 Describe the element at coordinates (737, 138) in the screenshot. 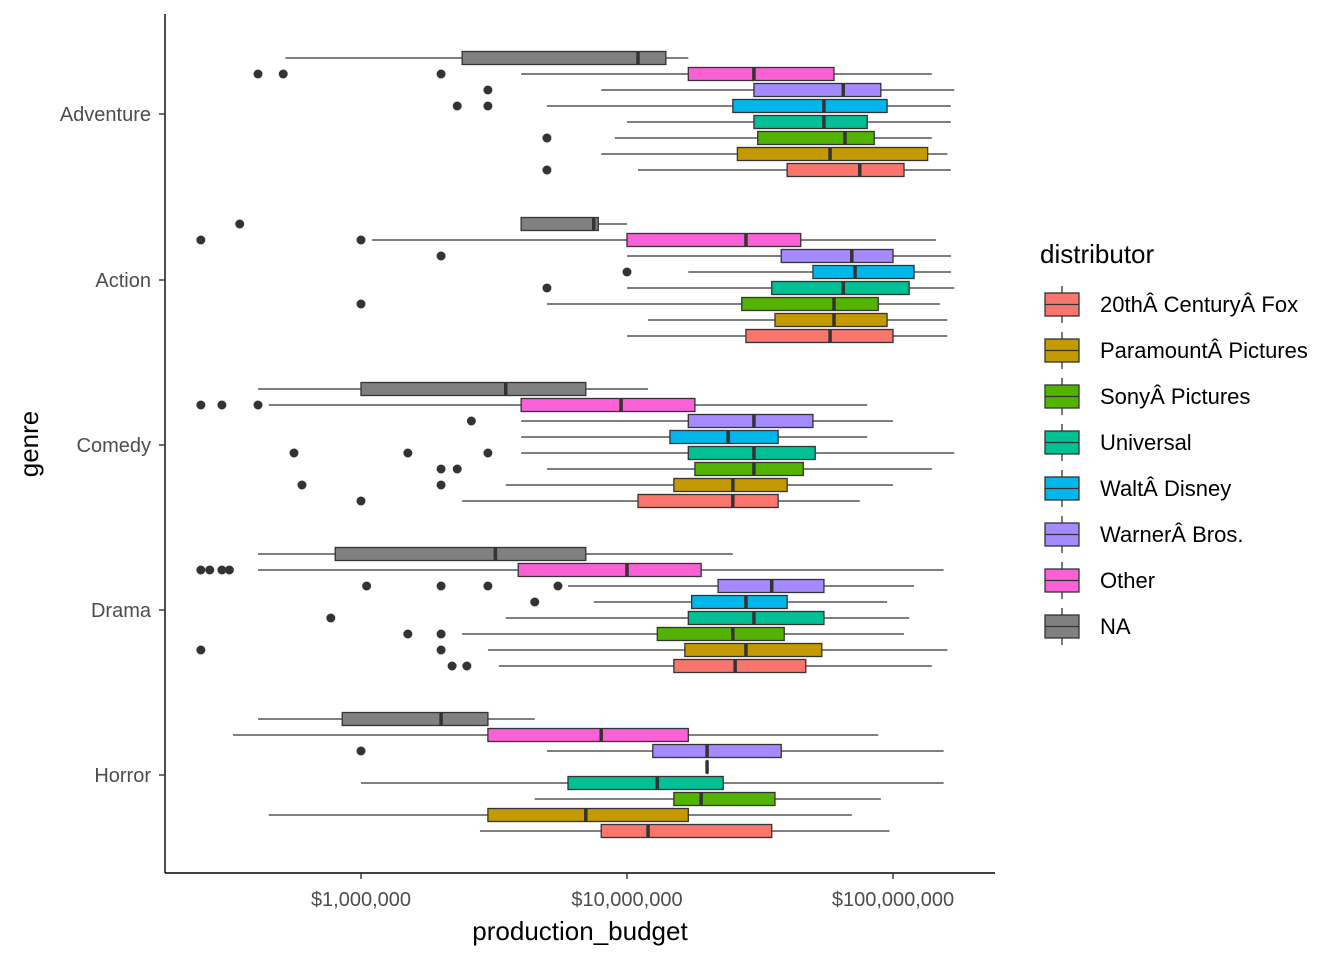

I see `box-adventure-sony-pictures` at that location.